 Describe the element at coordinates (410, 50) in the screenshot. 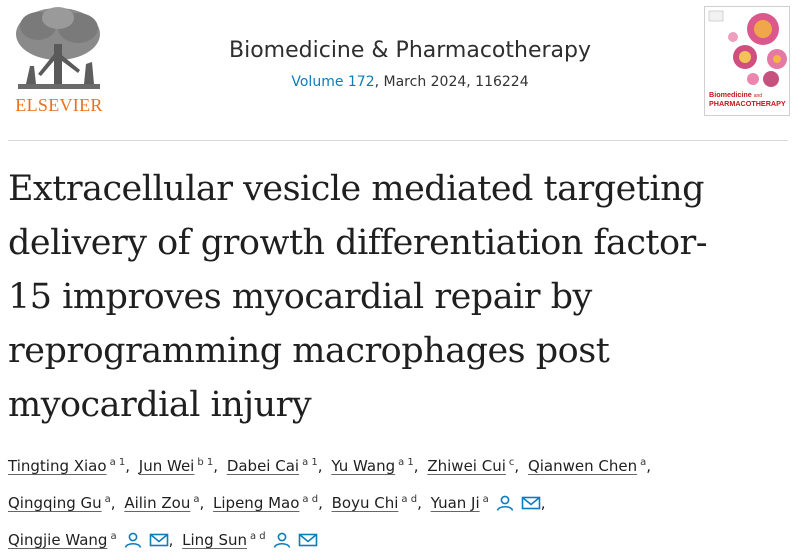

I see `journal-title: Biomedicine & Pharmacotherapy` at that location.